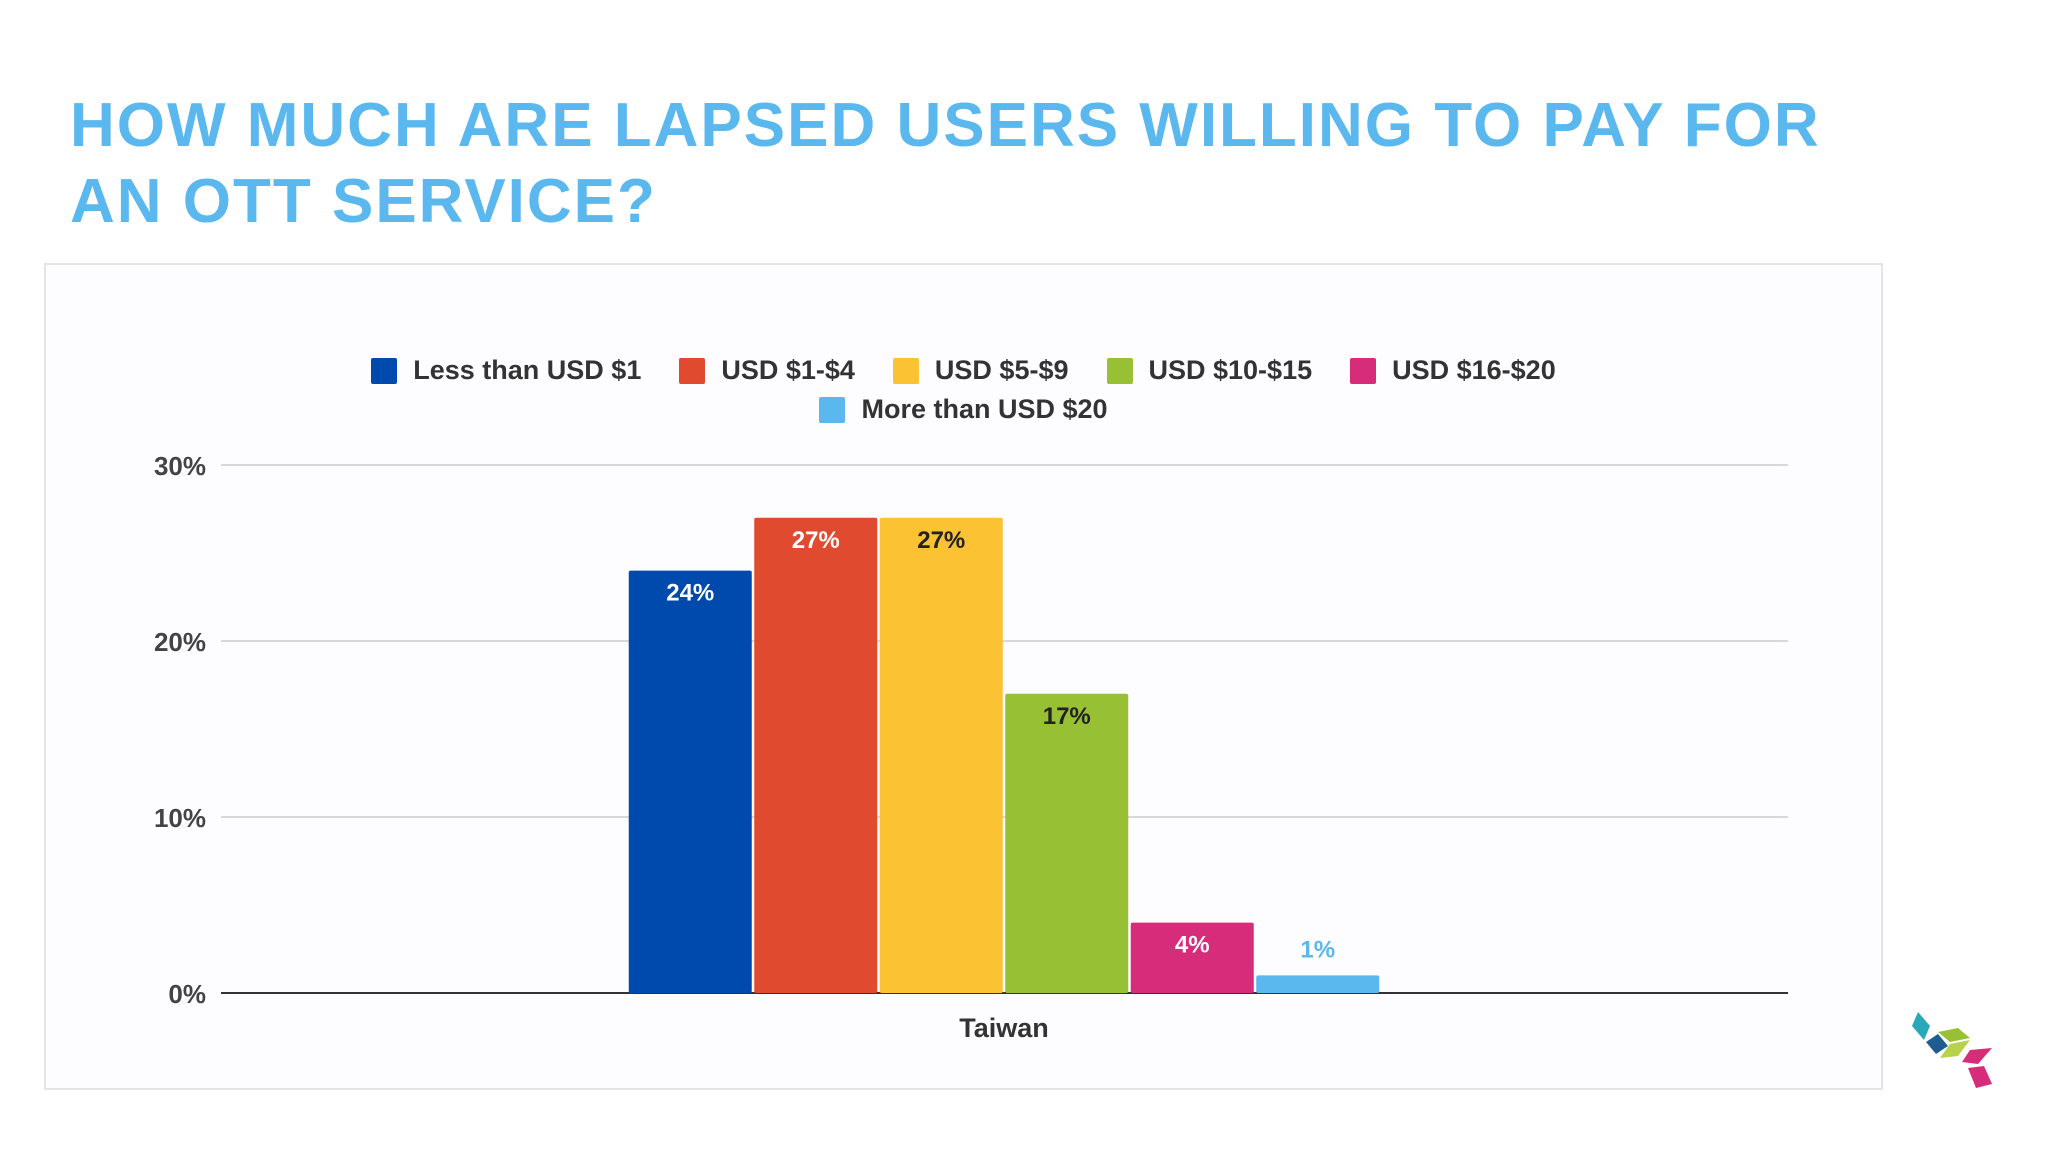 The width and height of the screenshot is (2048, 1152). What do you see at coordinates (788, 370) in the screenshot?
I see `legend-label: USD $1-$4` at bounding box center [788, 370].